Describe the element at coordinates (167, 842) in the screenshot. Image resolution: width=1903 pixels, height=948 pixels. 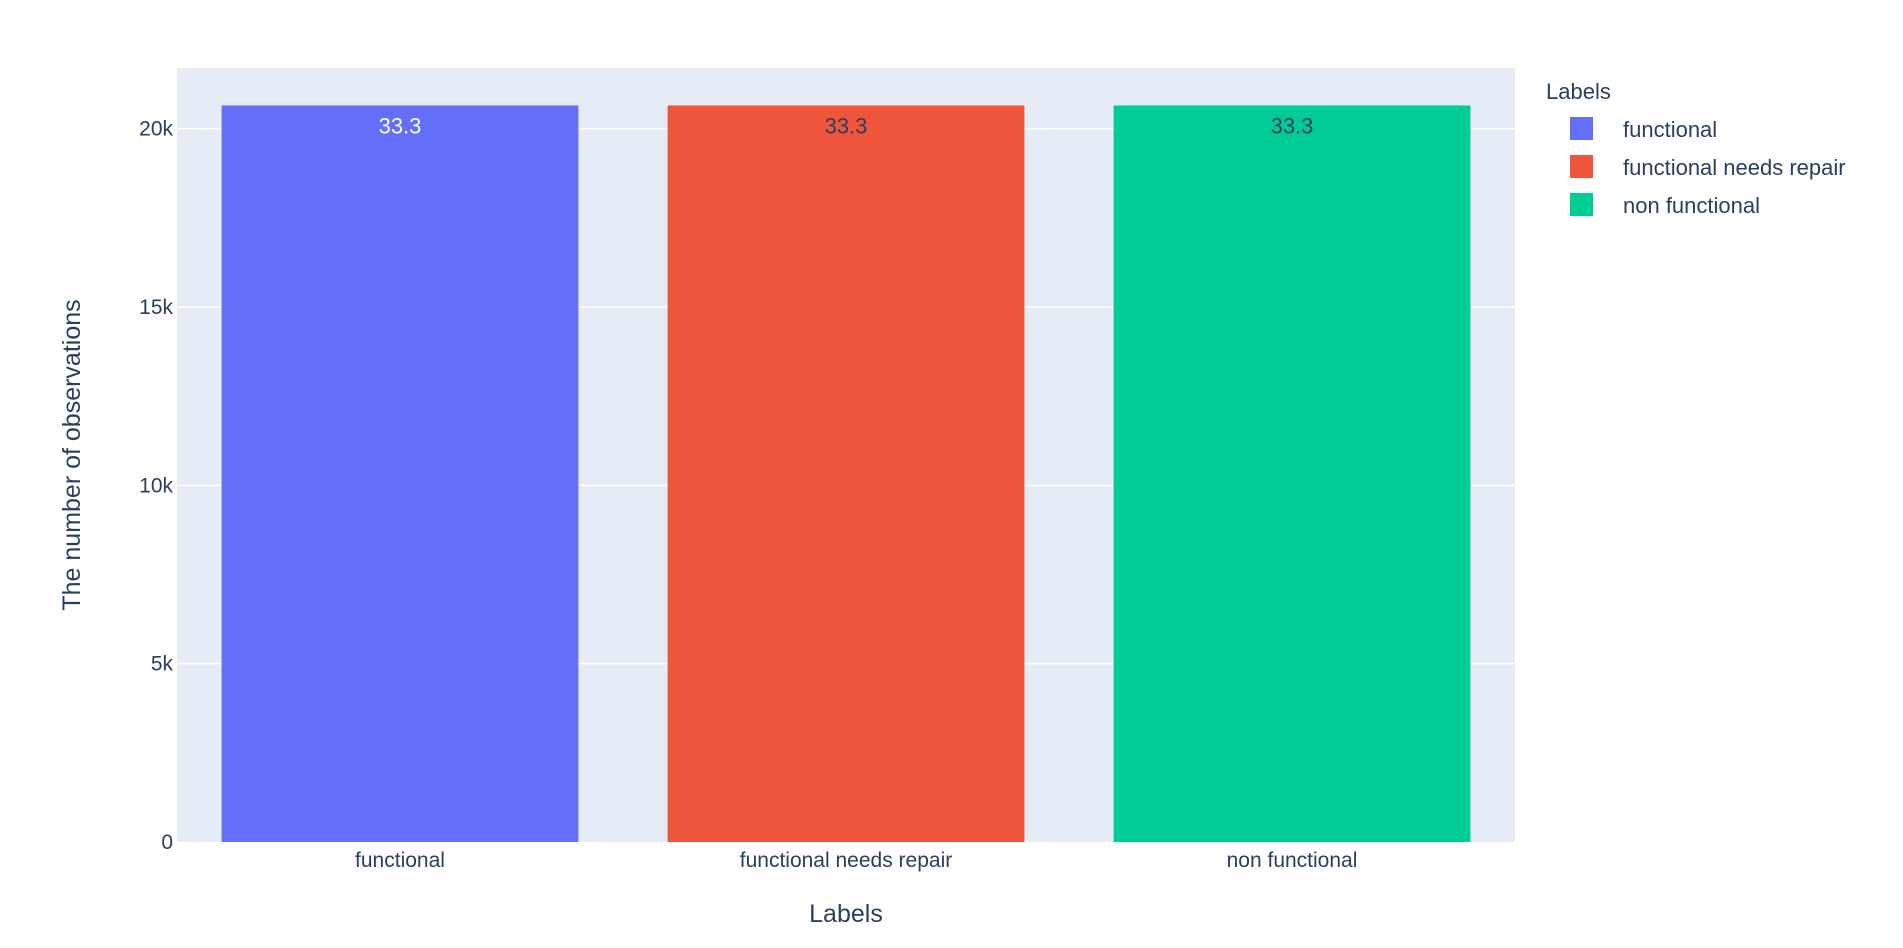
I see `y-tick-label: 0` at that location.